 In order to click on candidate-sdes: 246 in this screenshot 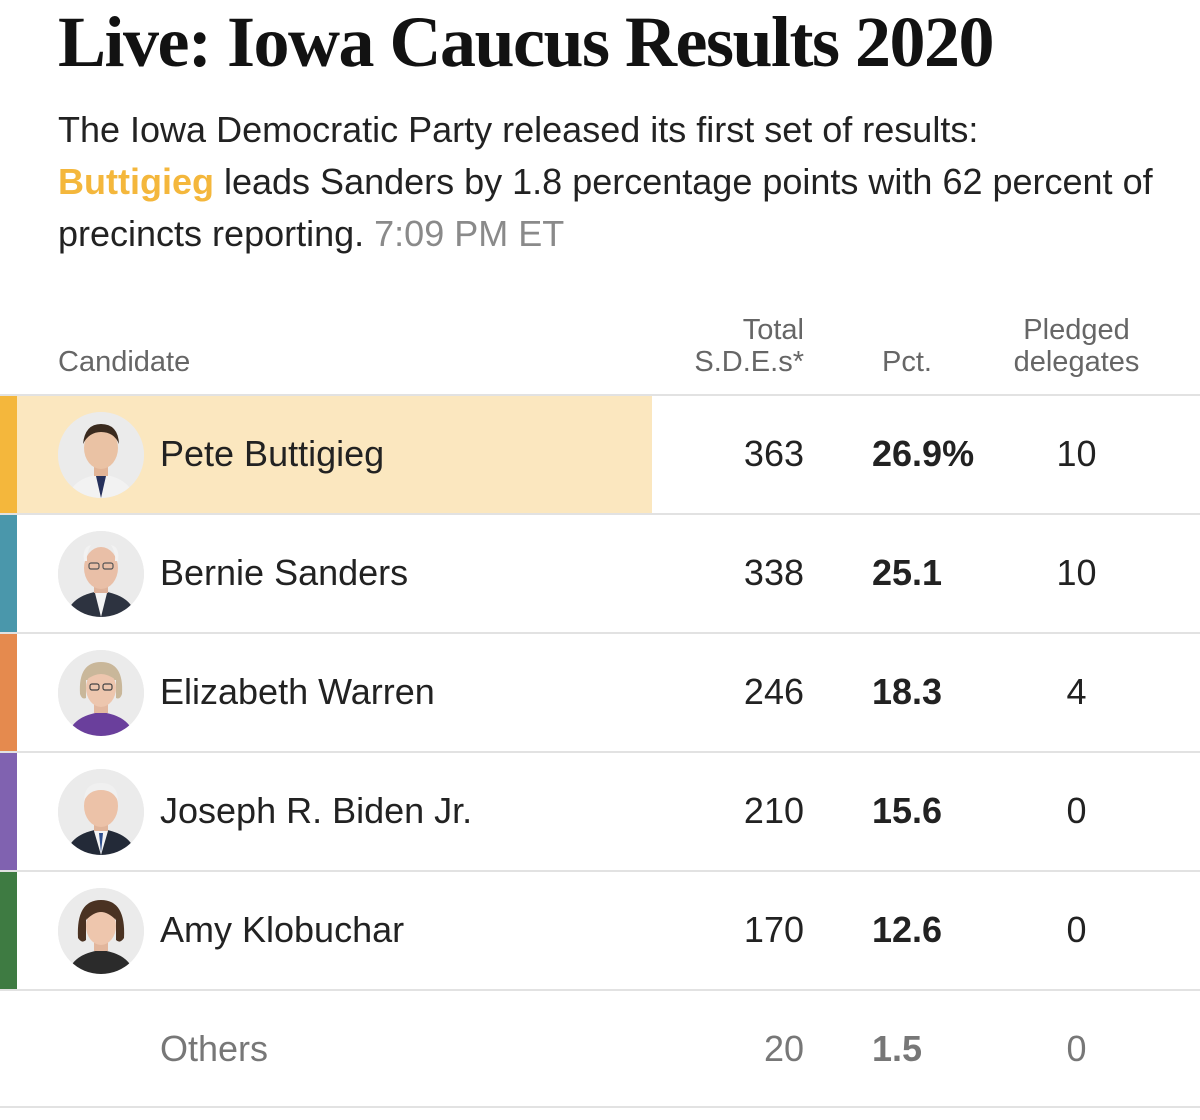, I will do `click(773, 691)`.